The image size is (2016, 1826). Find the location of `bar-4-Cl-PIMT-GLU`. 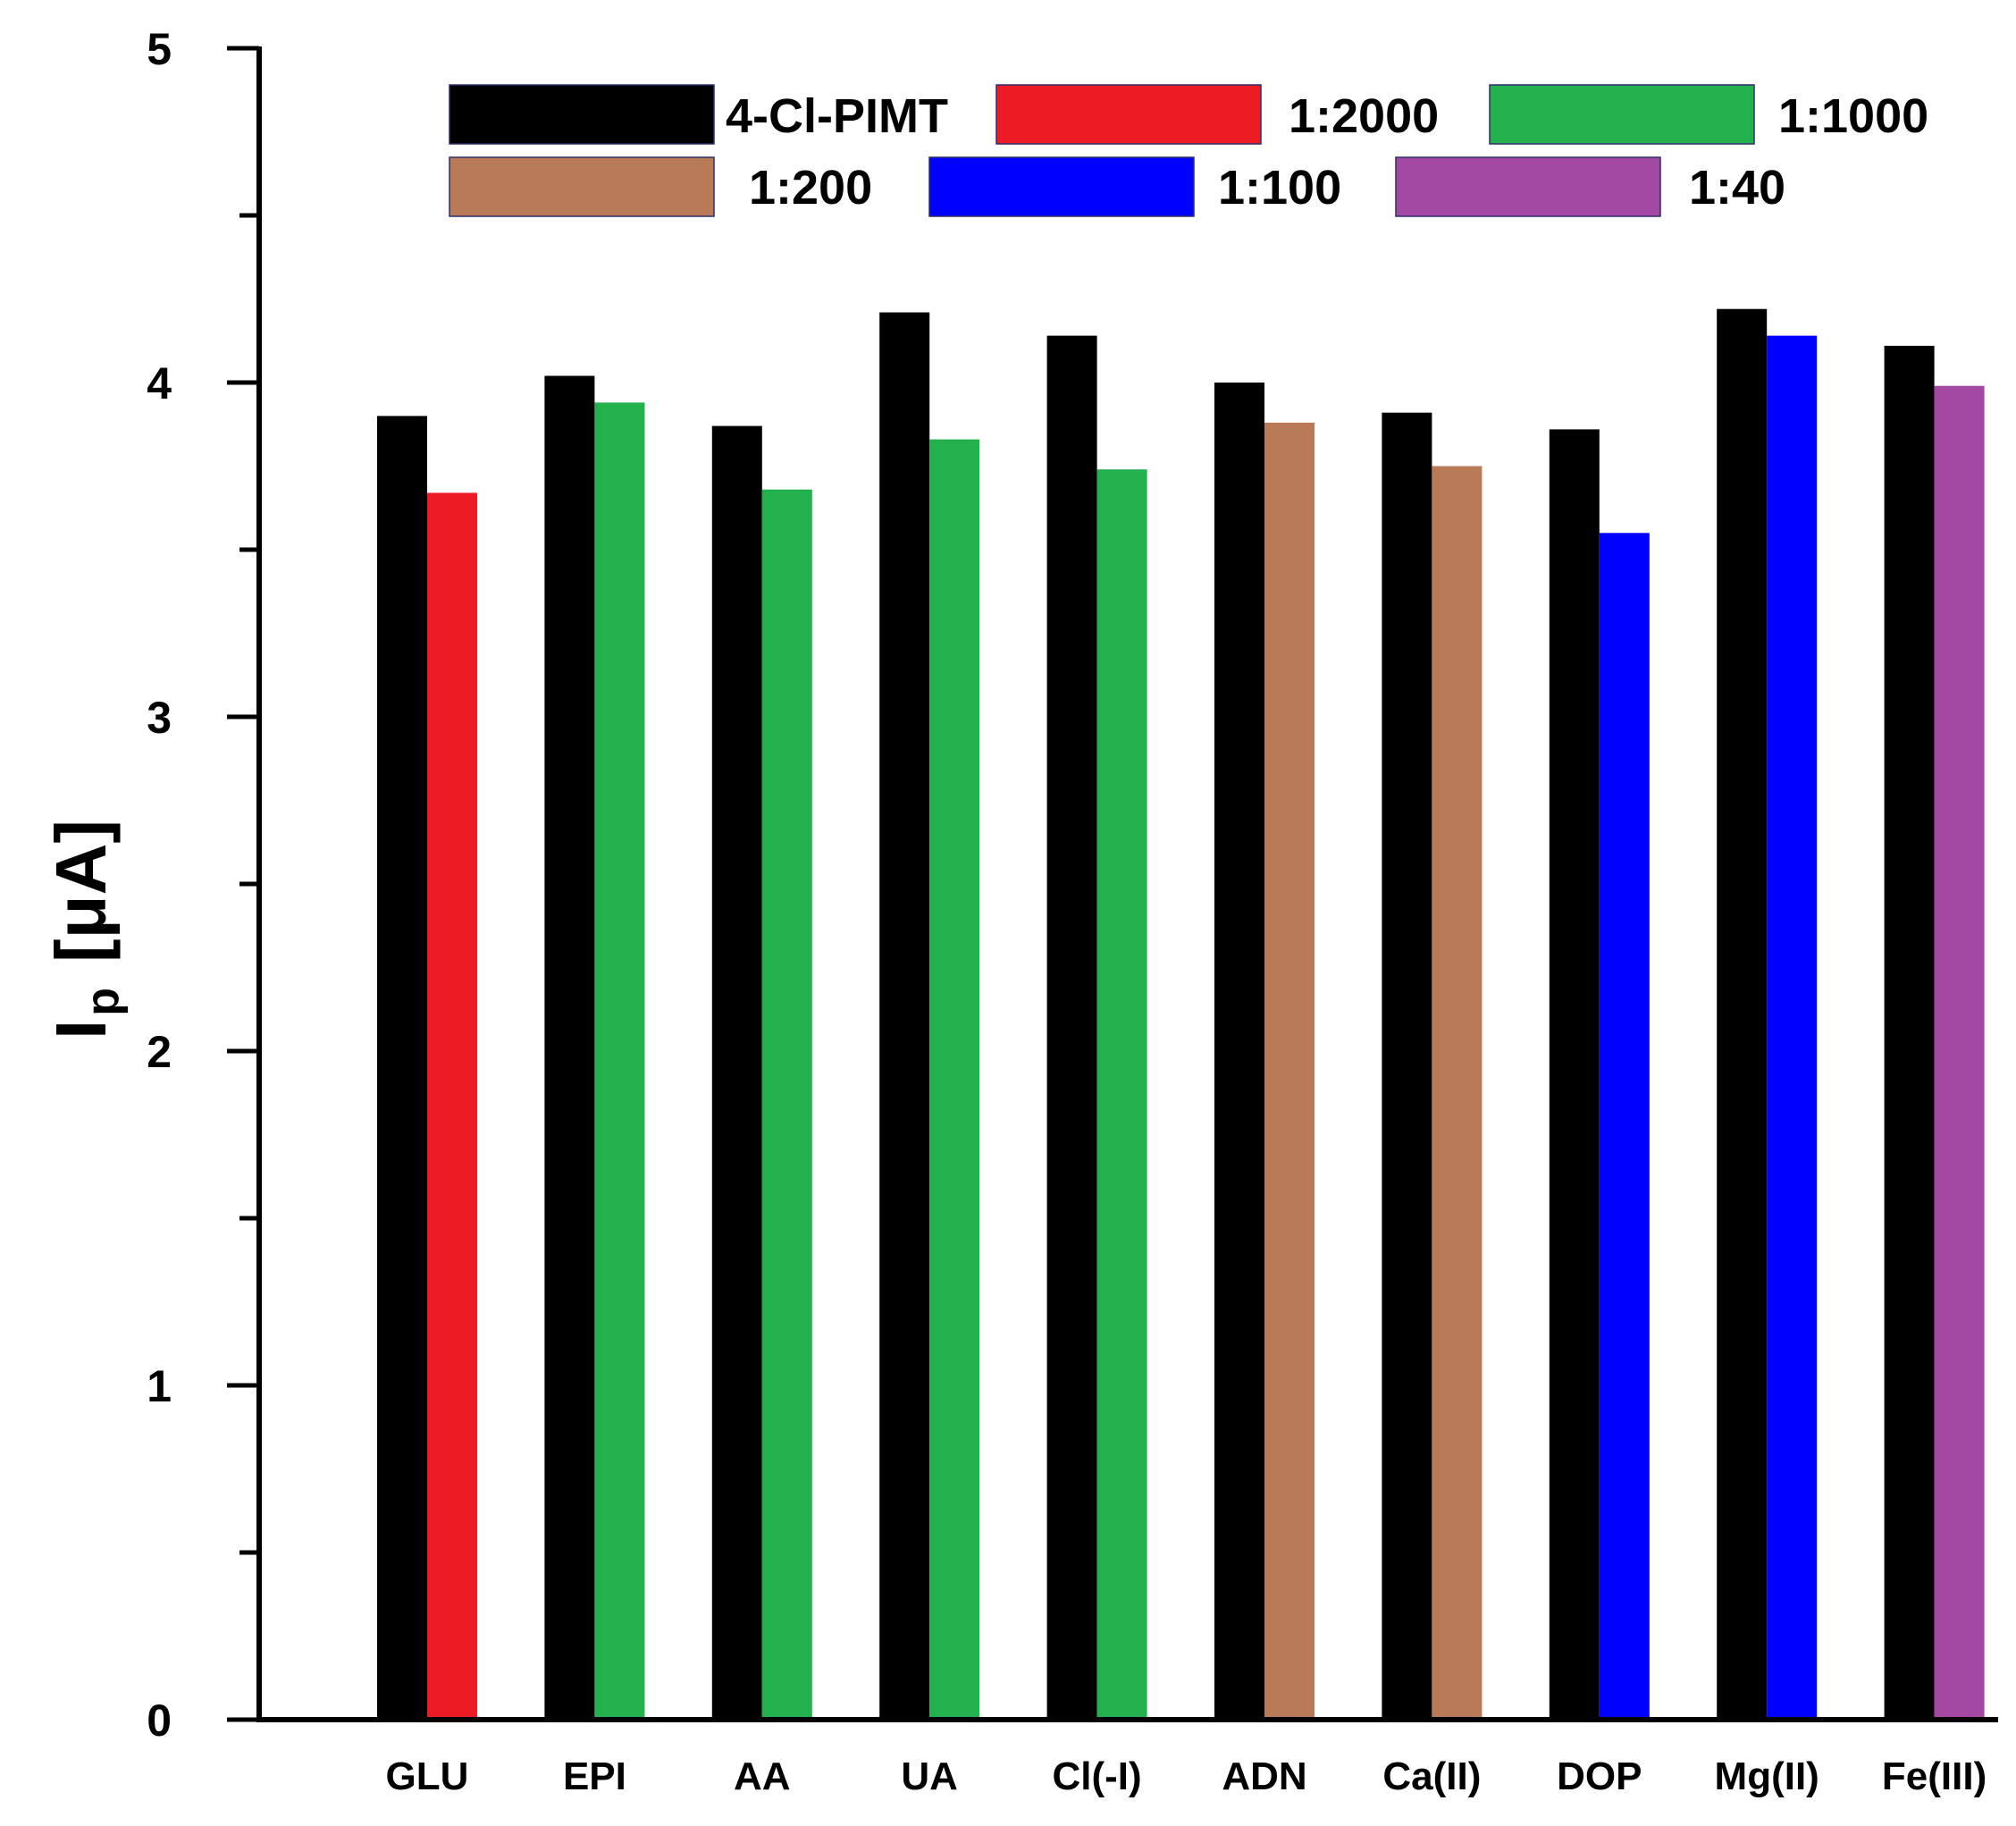

bar-4-Cl-PIMT-GLU is located at coordinates (402, 1068).